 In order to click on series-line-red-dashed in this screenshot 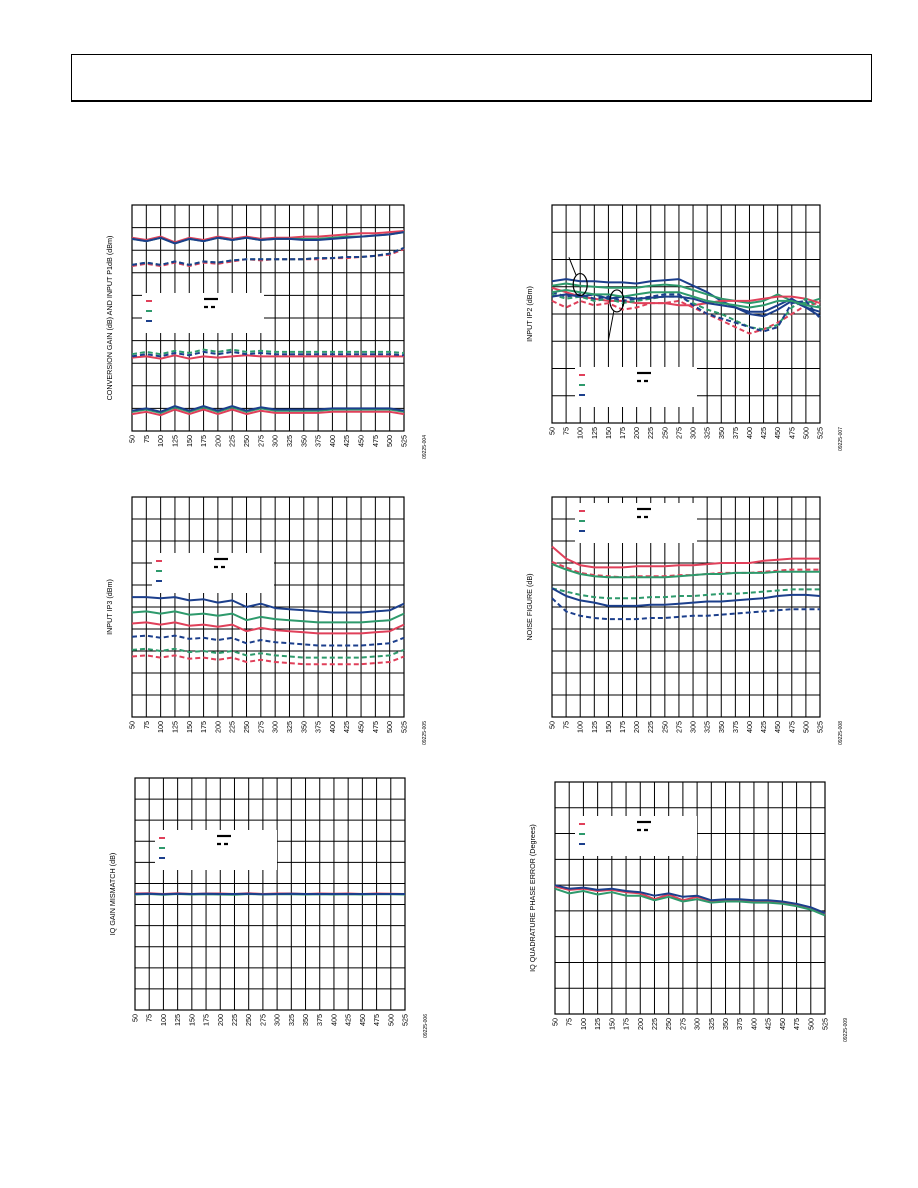, I will do `click(268, 660)`.